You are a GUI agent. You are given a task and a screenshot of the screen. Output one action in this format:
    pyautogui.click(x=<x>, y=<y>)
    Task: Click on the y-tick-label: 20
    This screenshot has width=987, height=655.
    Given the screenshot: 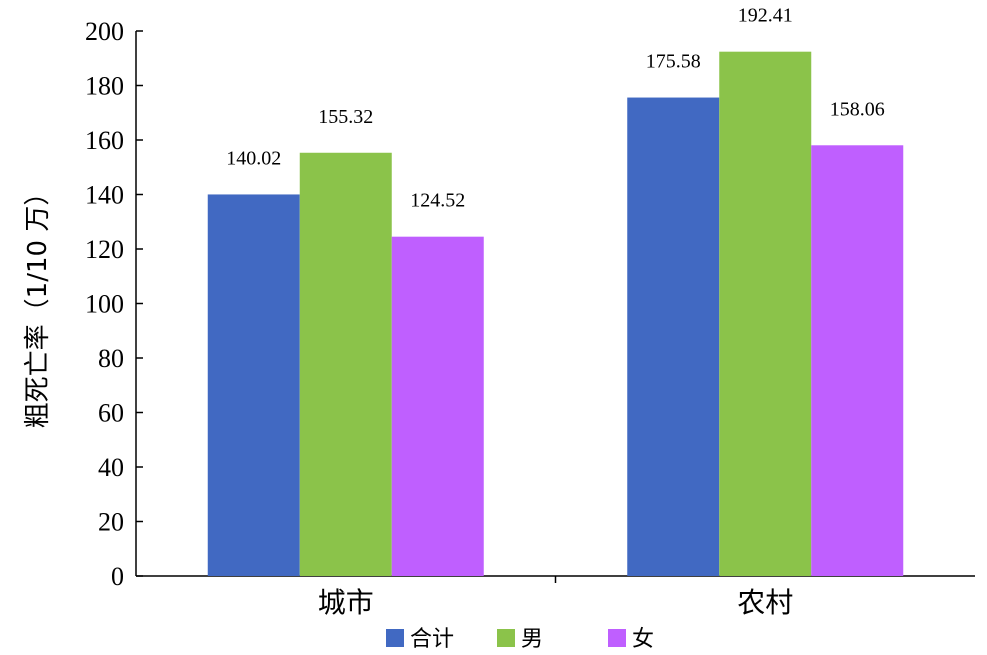 What is the action you would take?
    pyautogui.click(x=111, y=522)
    